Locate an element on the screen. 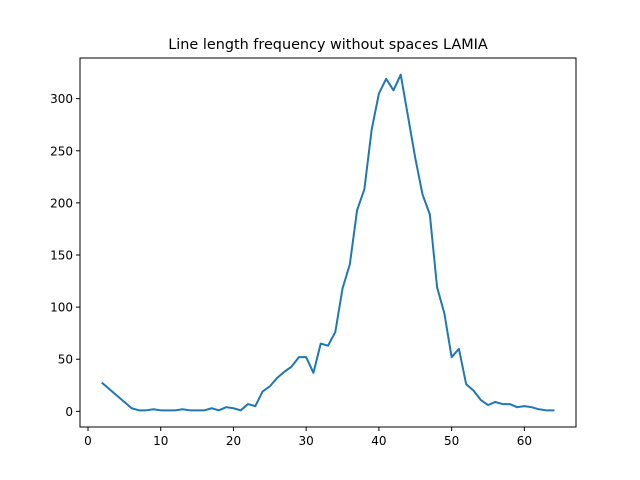 The image size is (640, 480). x-tick-label: 20 is located at coordinates (233, 441).